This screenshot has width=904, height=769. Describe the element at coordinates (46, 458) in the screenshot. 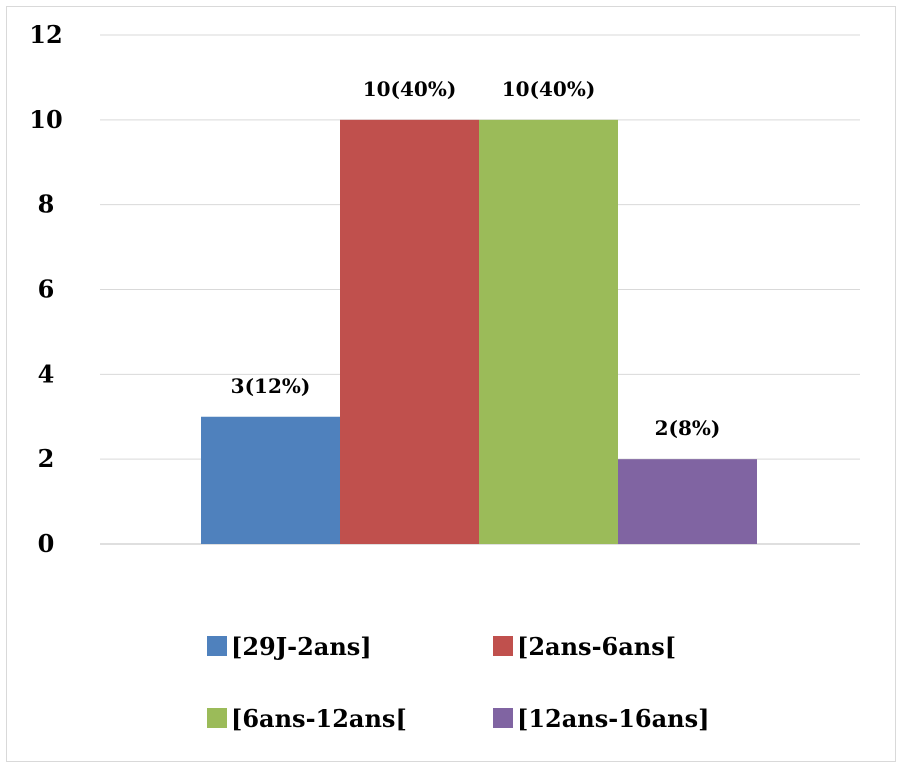

I see `y-tick-label: 2` at that location.